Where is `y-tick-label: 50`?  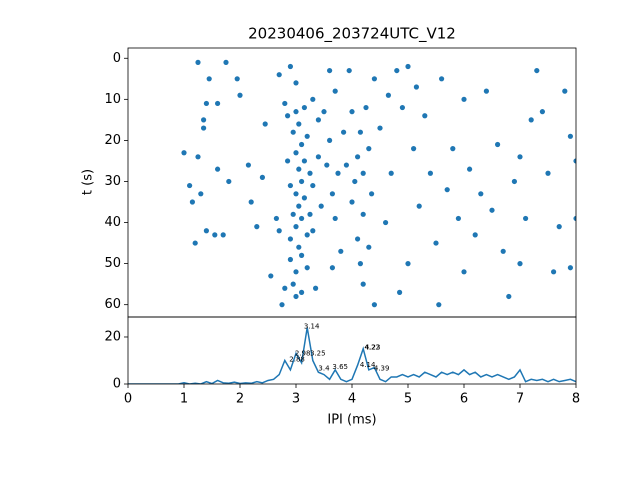
y-tick-label: 50 is located at coordinates (112, 263).